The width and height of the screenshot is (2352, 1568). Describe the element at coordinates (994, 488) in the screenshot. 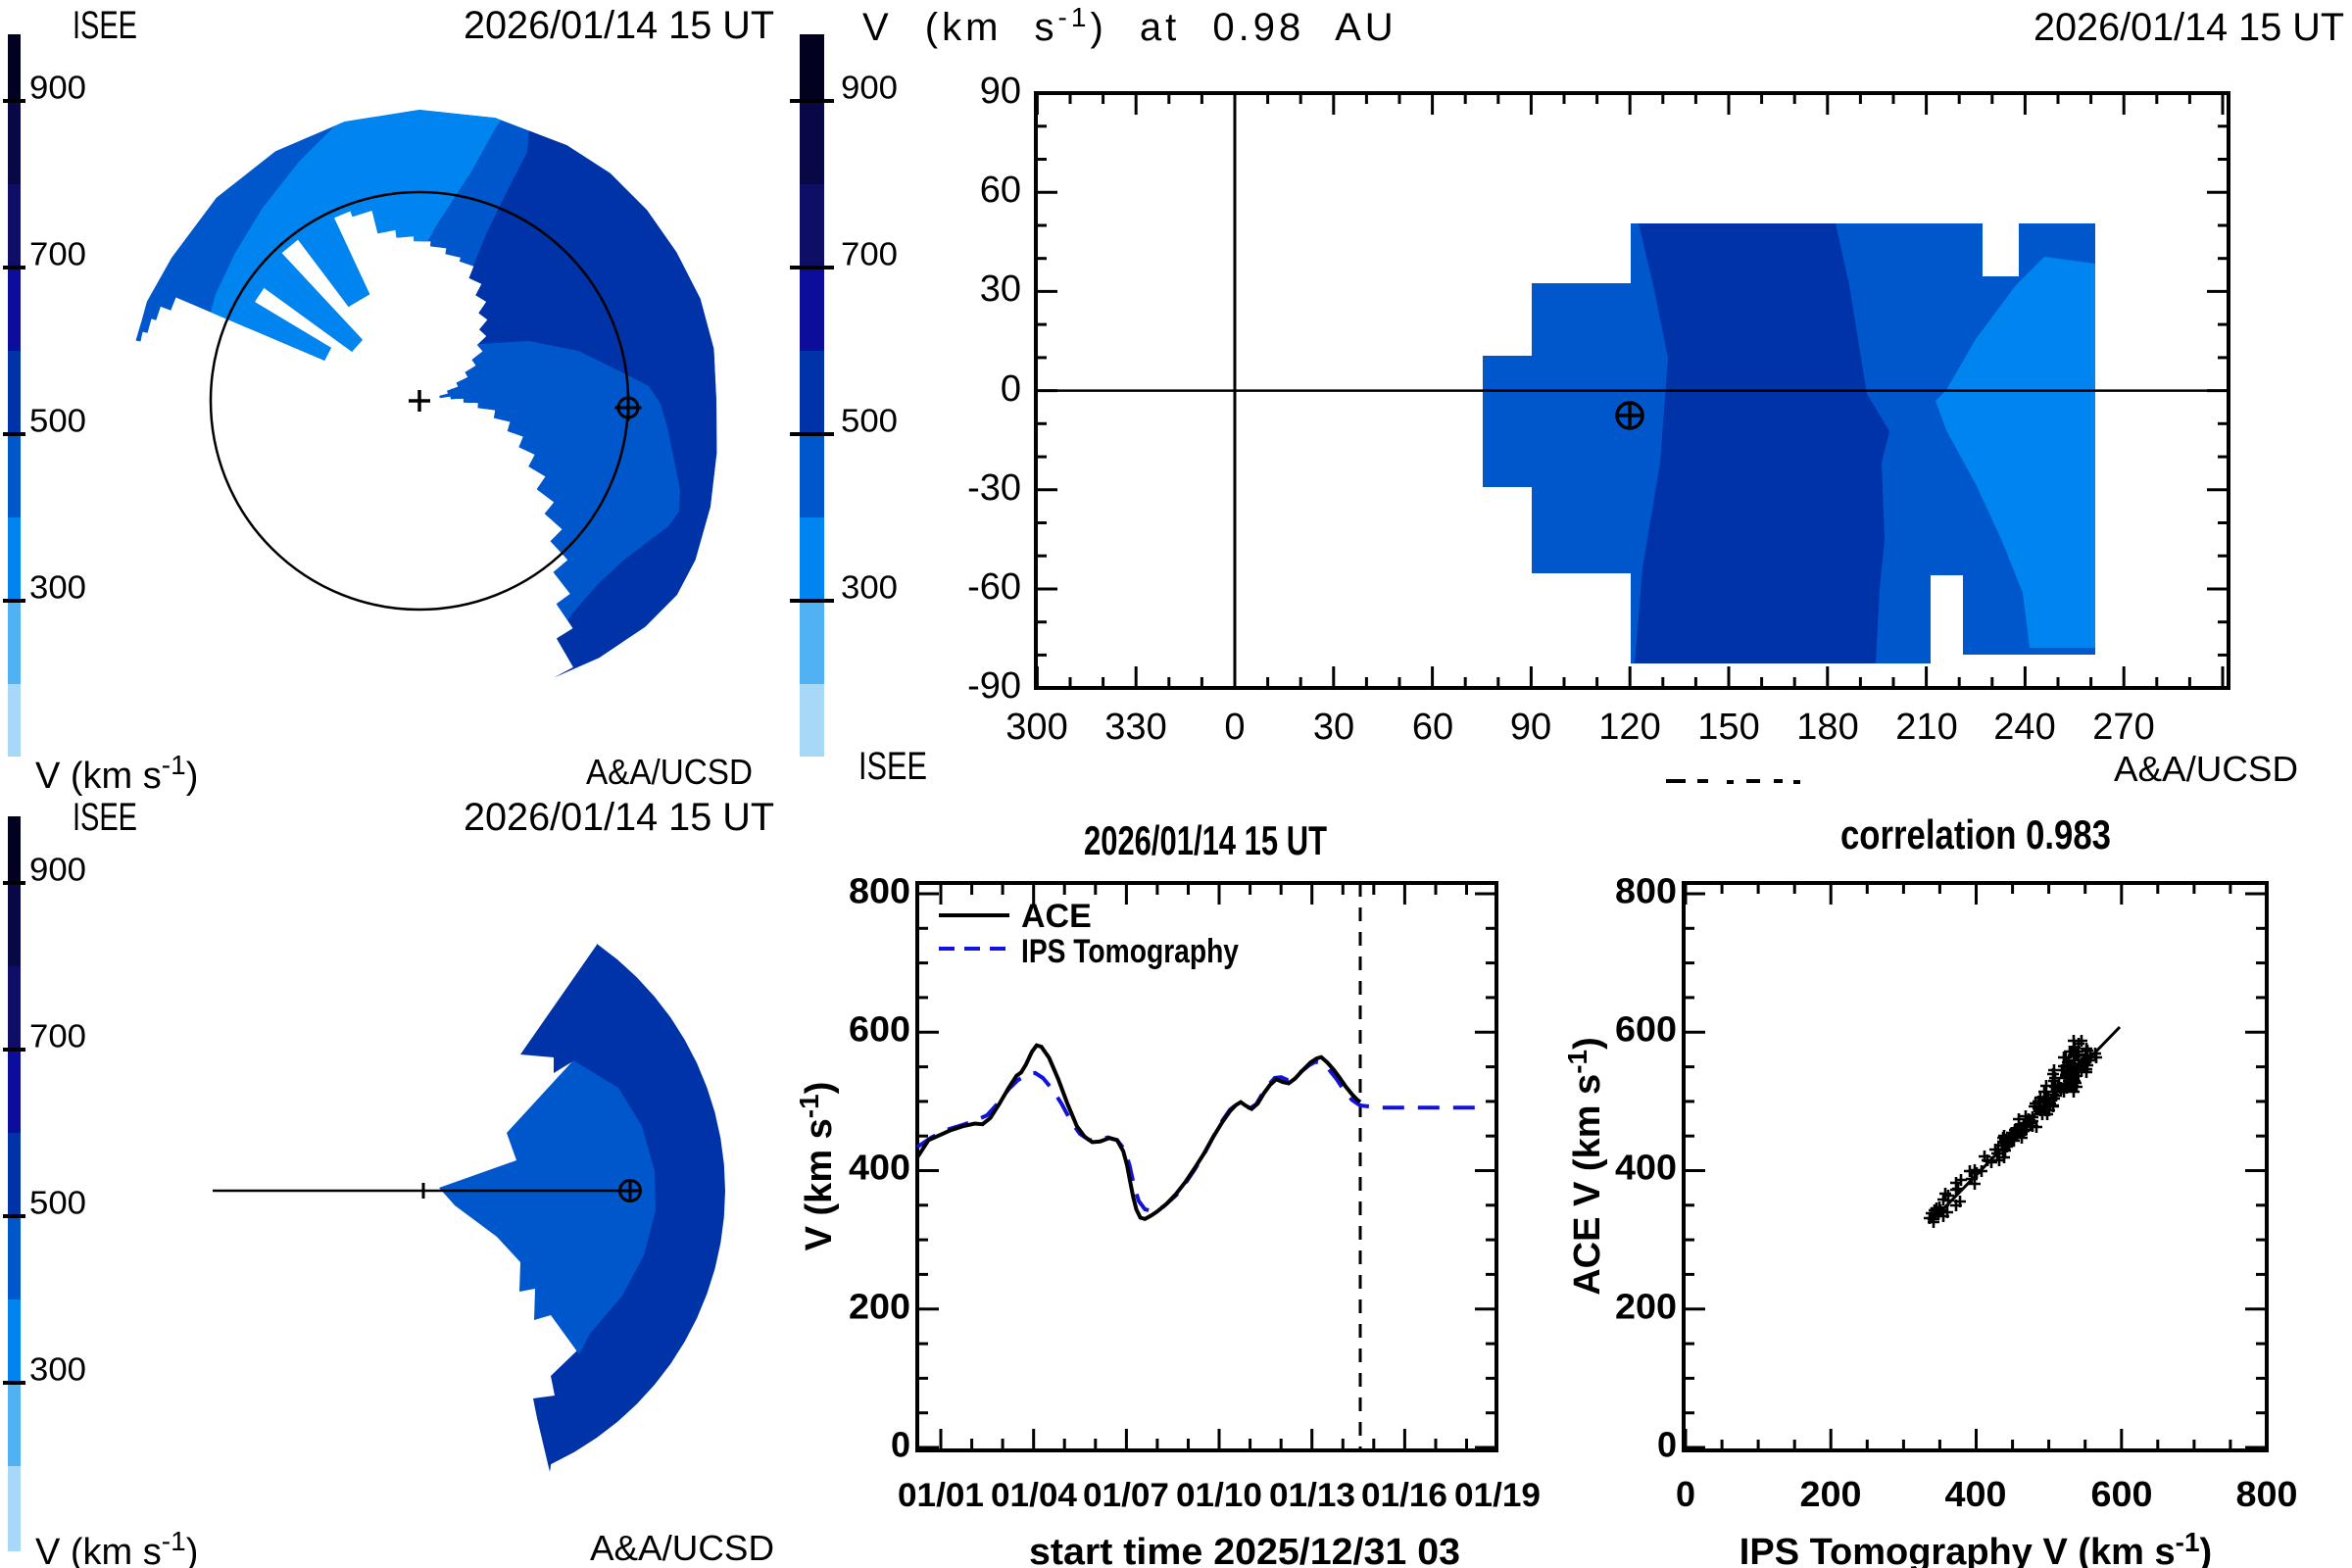

I see `svg-text: -30` at that location.